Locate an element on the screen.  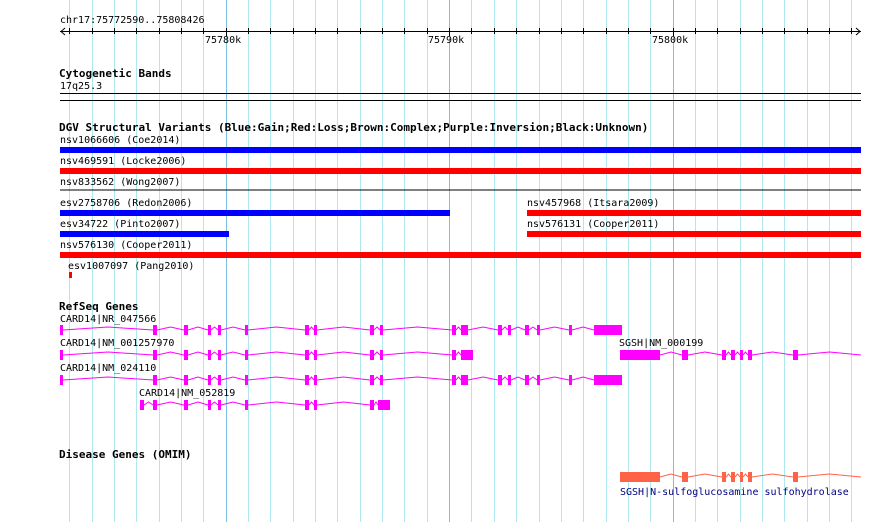
gene-label: SGSH|NM_000199 is located at coordinates (661, 343).